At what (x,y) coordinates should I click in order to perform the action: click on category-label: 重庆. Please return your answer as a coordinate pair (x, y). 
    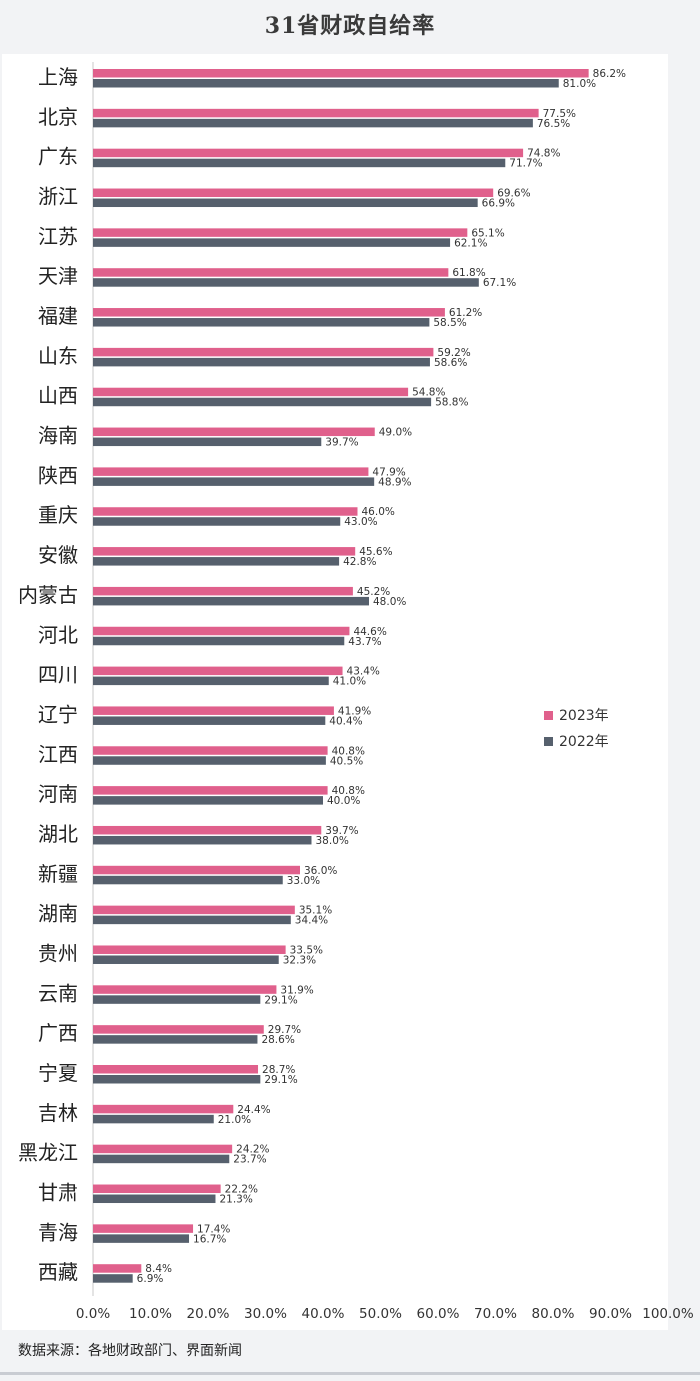
    Looking at the image, I should click on (58, 515).